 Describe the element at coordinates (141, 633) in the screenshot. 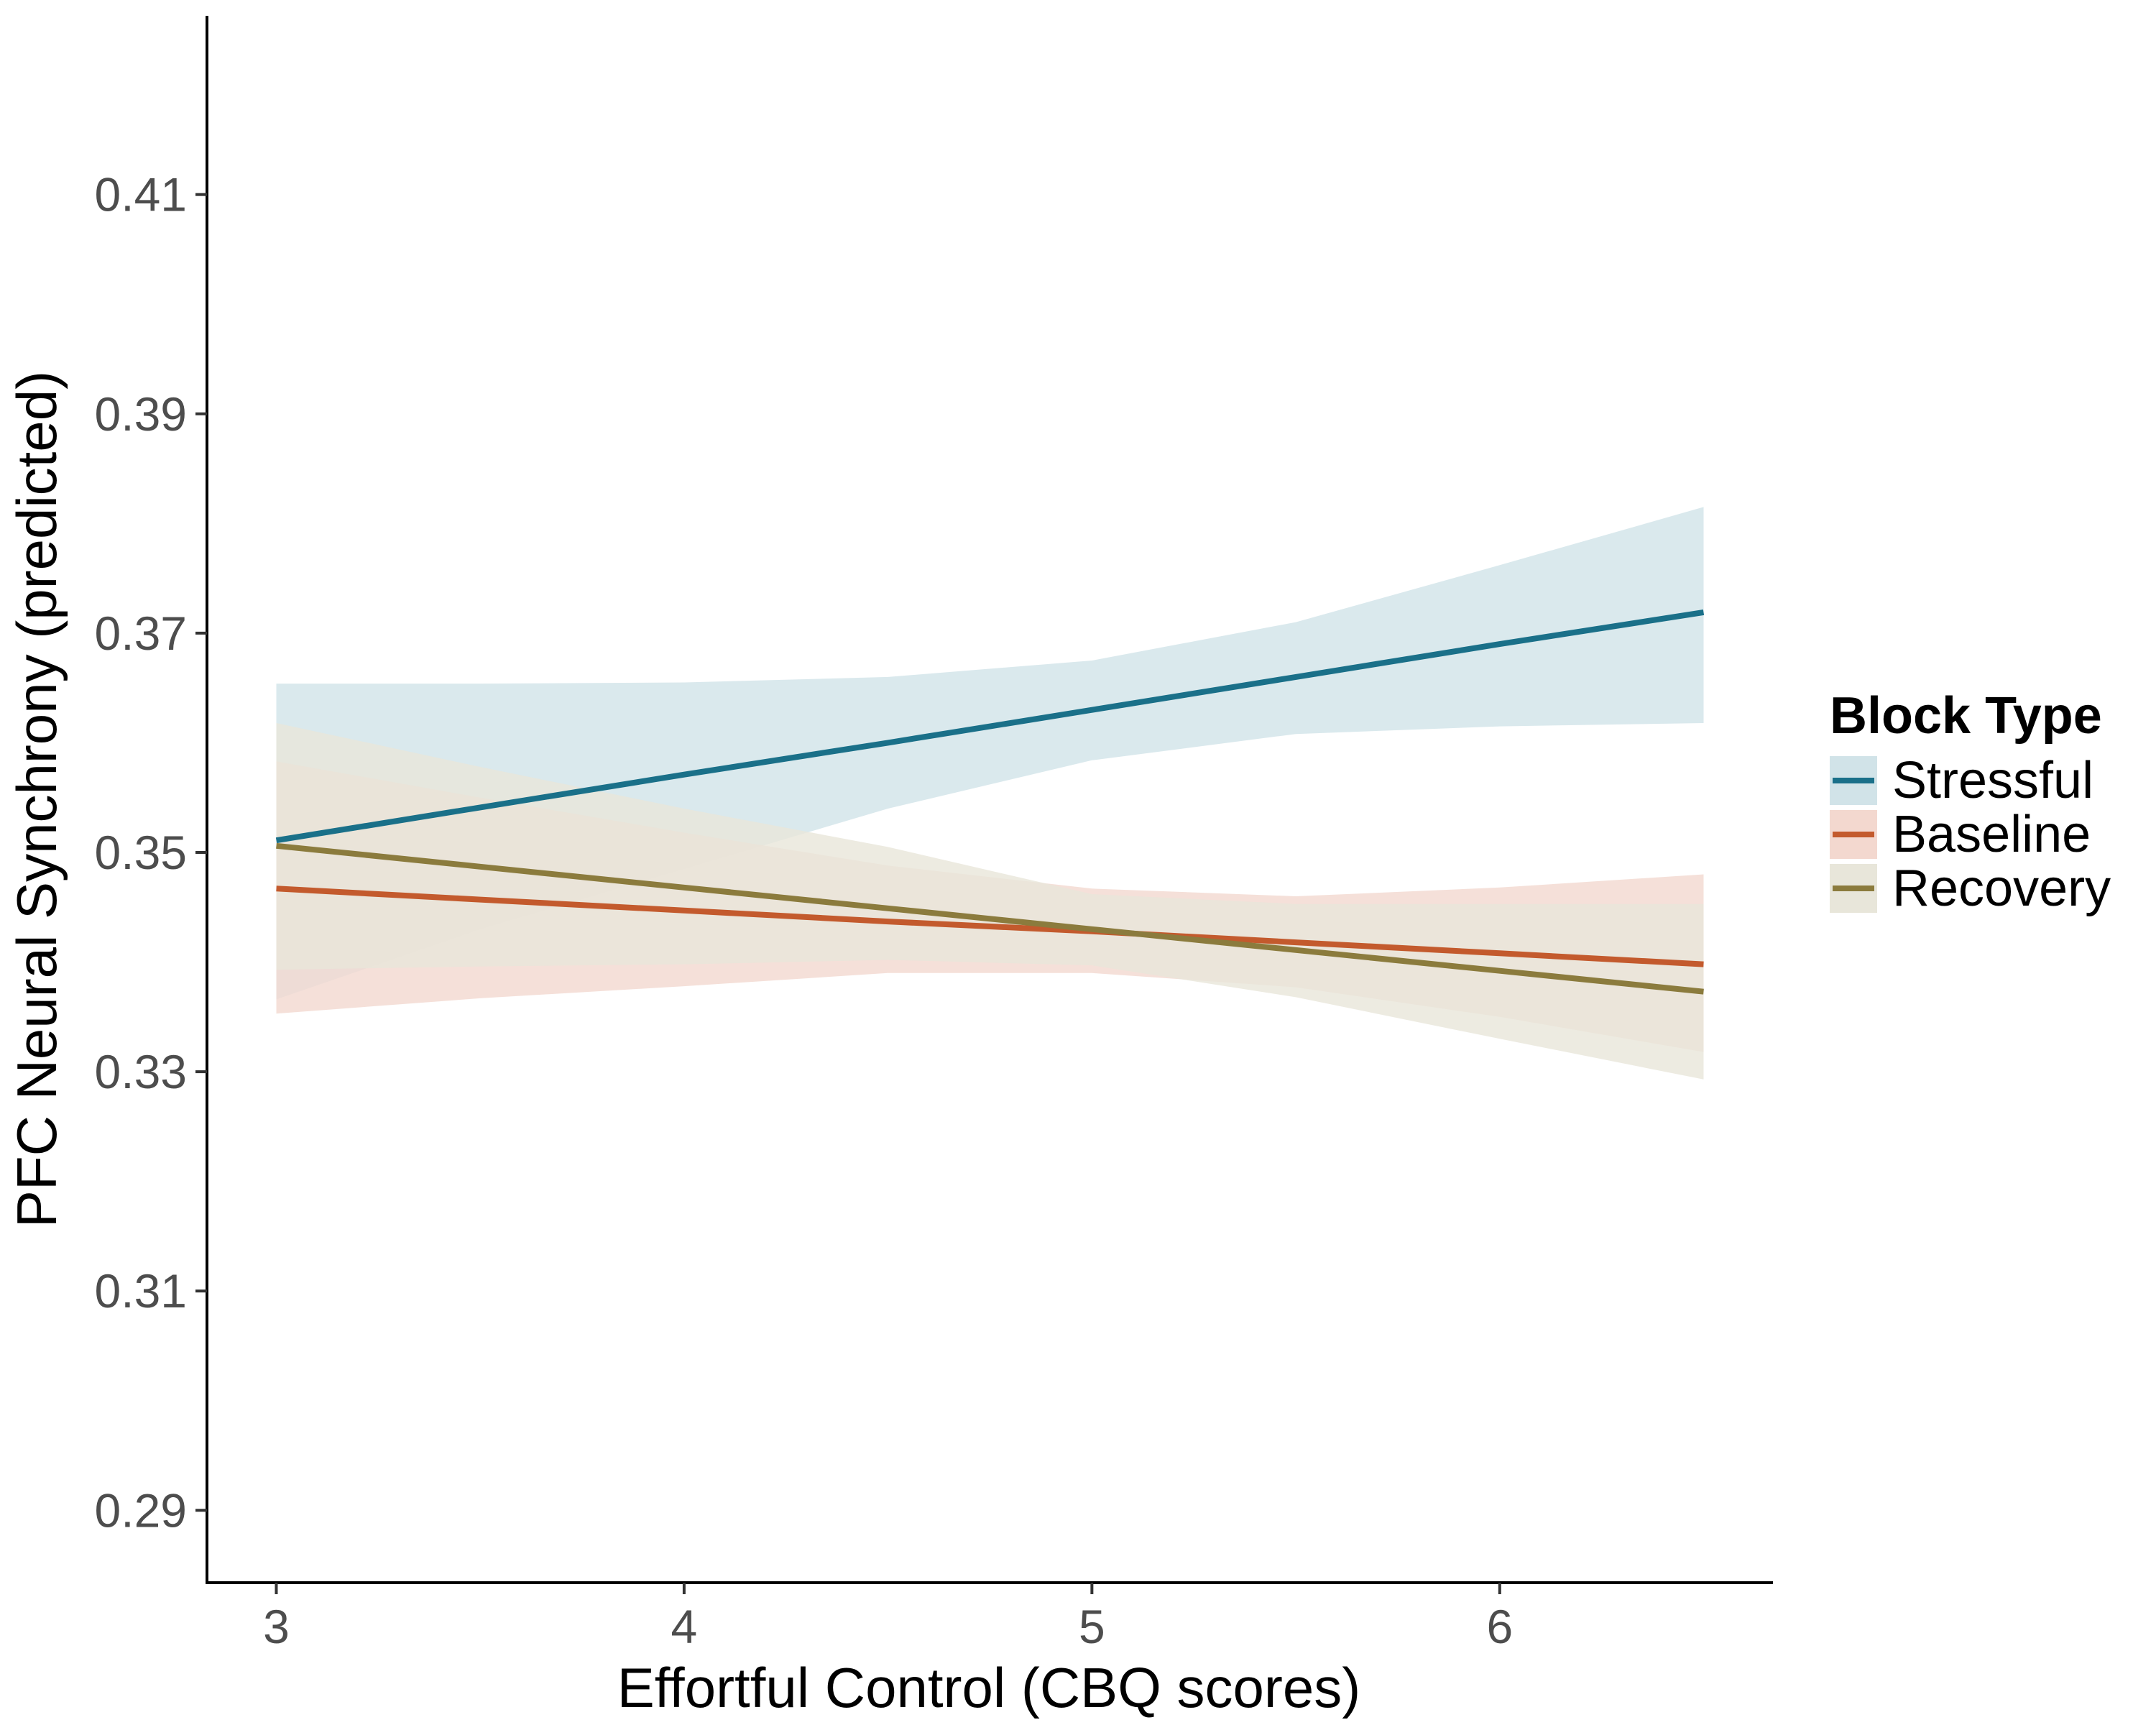

I see `y-tick-label: 0.37` at that location.